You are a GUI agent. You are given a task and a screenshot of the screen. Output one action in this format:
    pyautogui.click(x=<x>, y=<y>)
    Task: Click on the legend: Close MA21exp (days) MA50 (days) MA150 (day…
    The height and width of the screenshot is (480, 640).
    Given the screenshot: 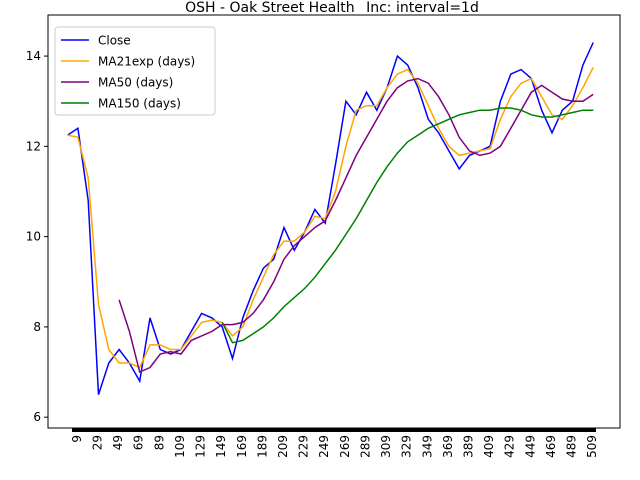 What is the action you would take?
    pyautogui.click(x=135, y=71)
    